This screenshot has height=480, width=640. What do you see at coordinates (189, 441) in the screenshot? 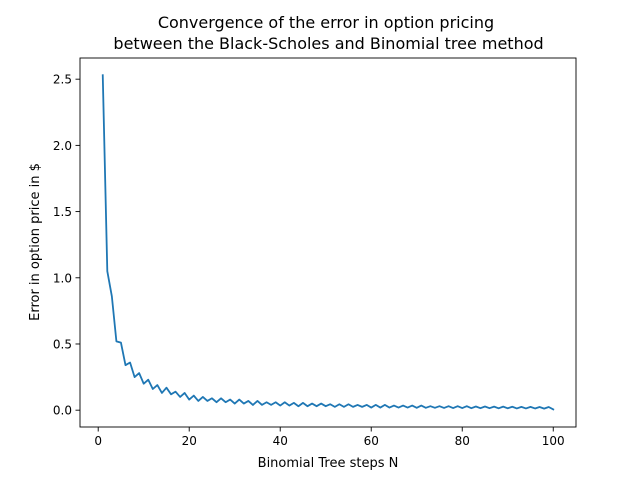
I see `x-tick-label: 20` at bounding box center [189, 441].